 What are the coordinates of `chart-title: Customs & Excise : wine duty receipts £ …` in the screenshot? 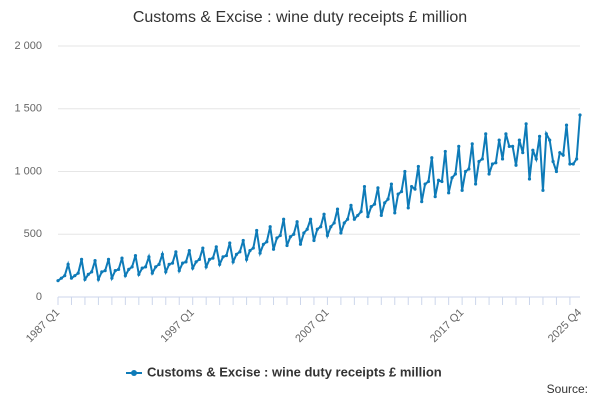 It's located at (300, 17).